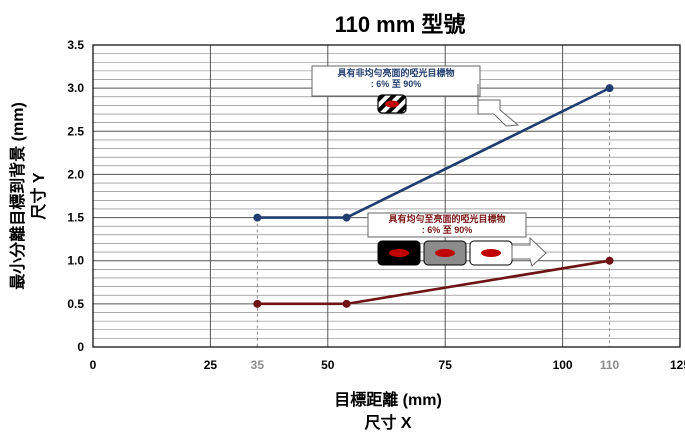 This screenshot has width=685, height=437. Describe the element at coordinates (75, 304) in the screenshot. I see `y-tick-label: 0.5` at that location.